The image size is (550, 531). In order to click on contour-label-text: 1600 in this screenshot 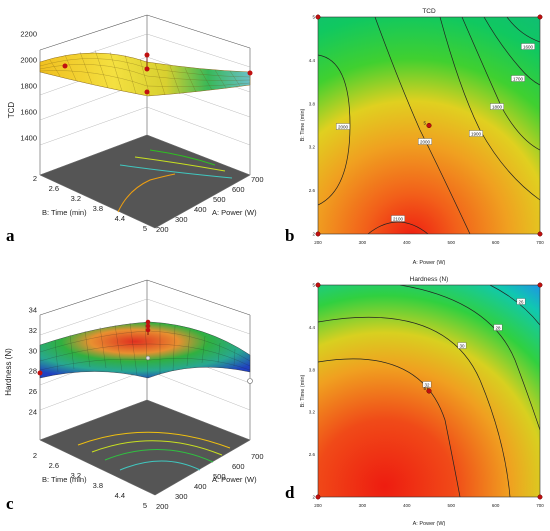, I will do `click(528, 47)`.